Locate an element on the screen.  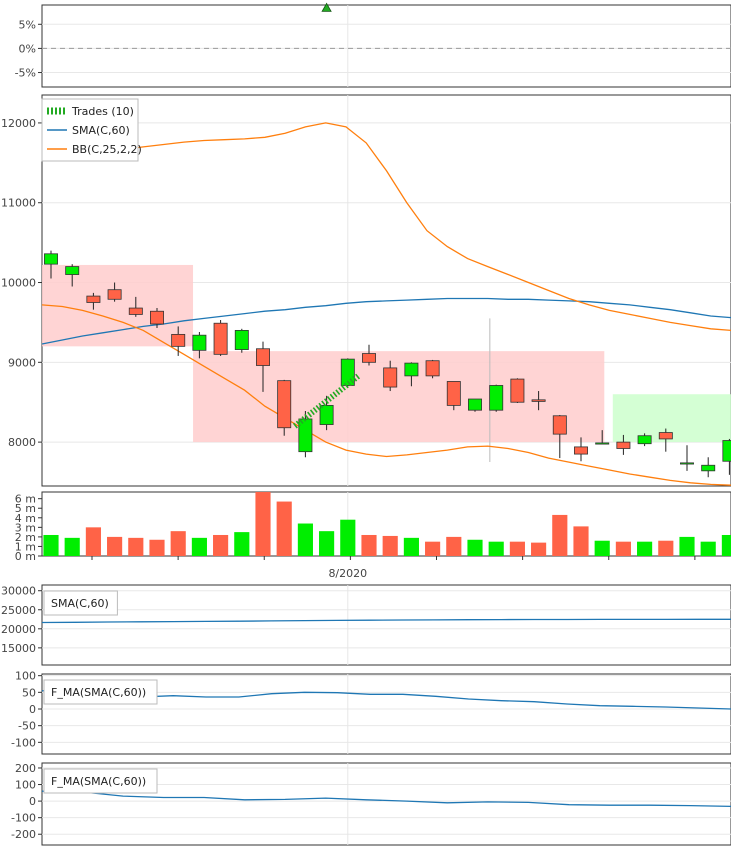
returns-y-label: 0% is located at coordinates (27, 48).